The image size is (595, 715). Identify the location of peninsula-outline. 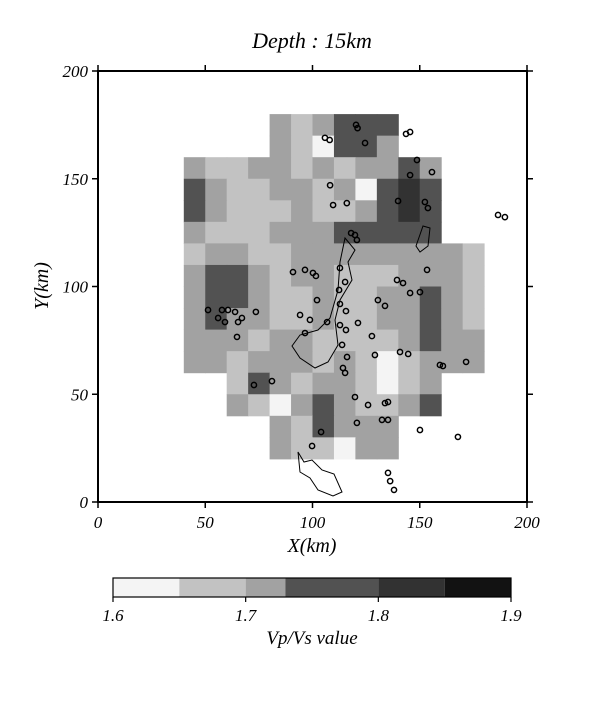
(323, 302).